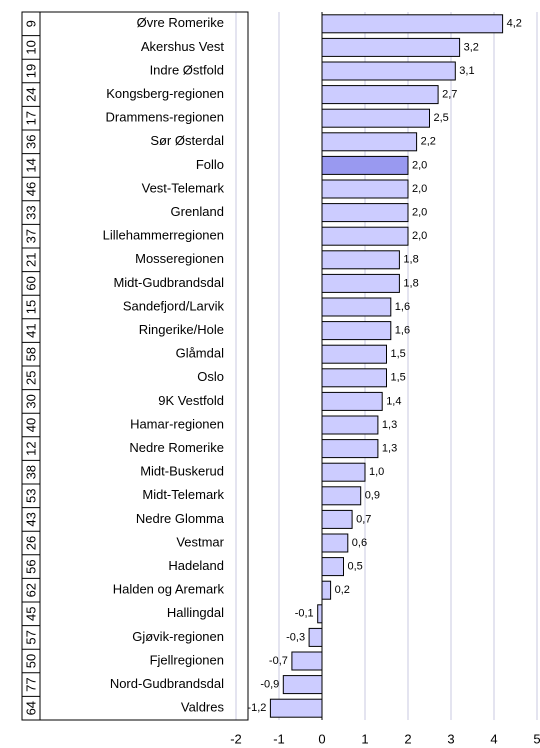 This screenshot has width=540, height=748. I want to click on category-label: Vestmar, so click(200, 541).